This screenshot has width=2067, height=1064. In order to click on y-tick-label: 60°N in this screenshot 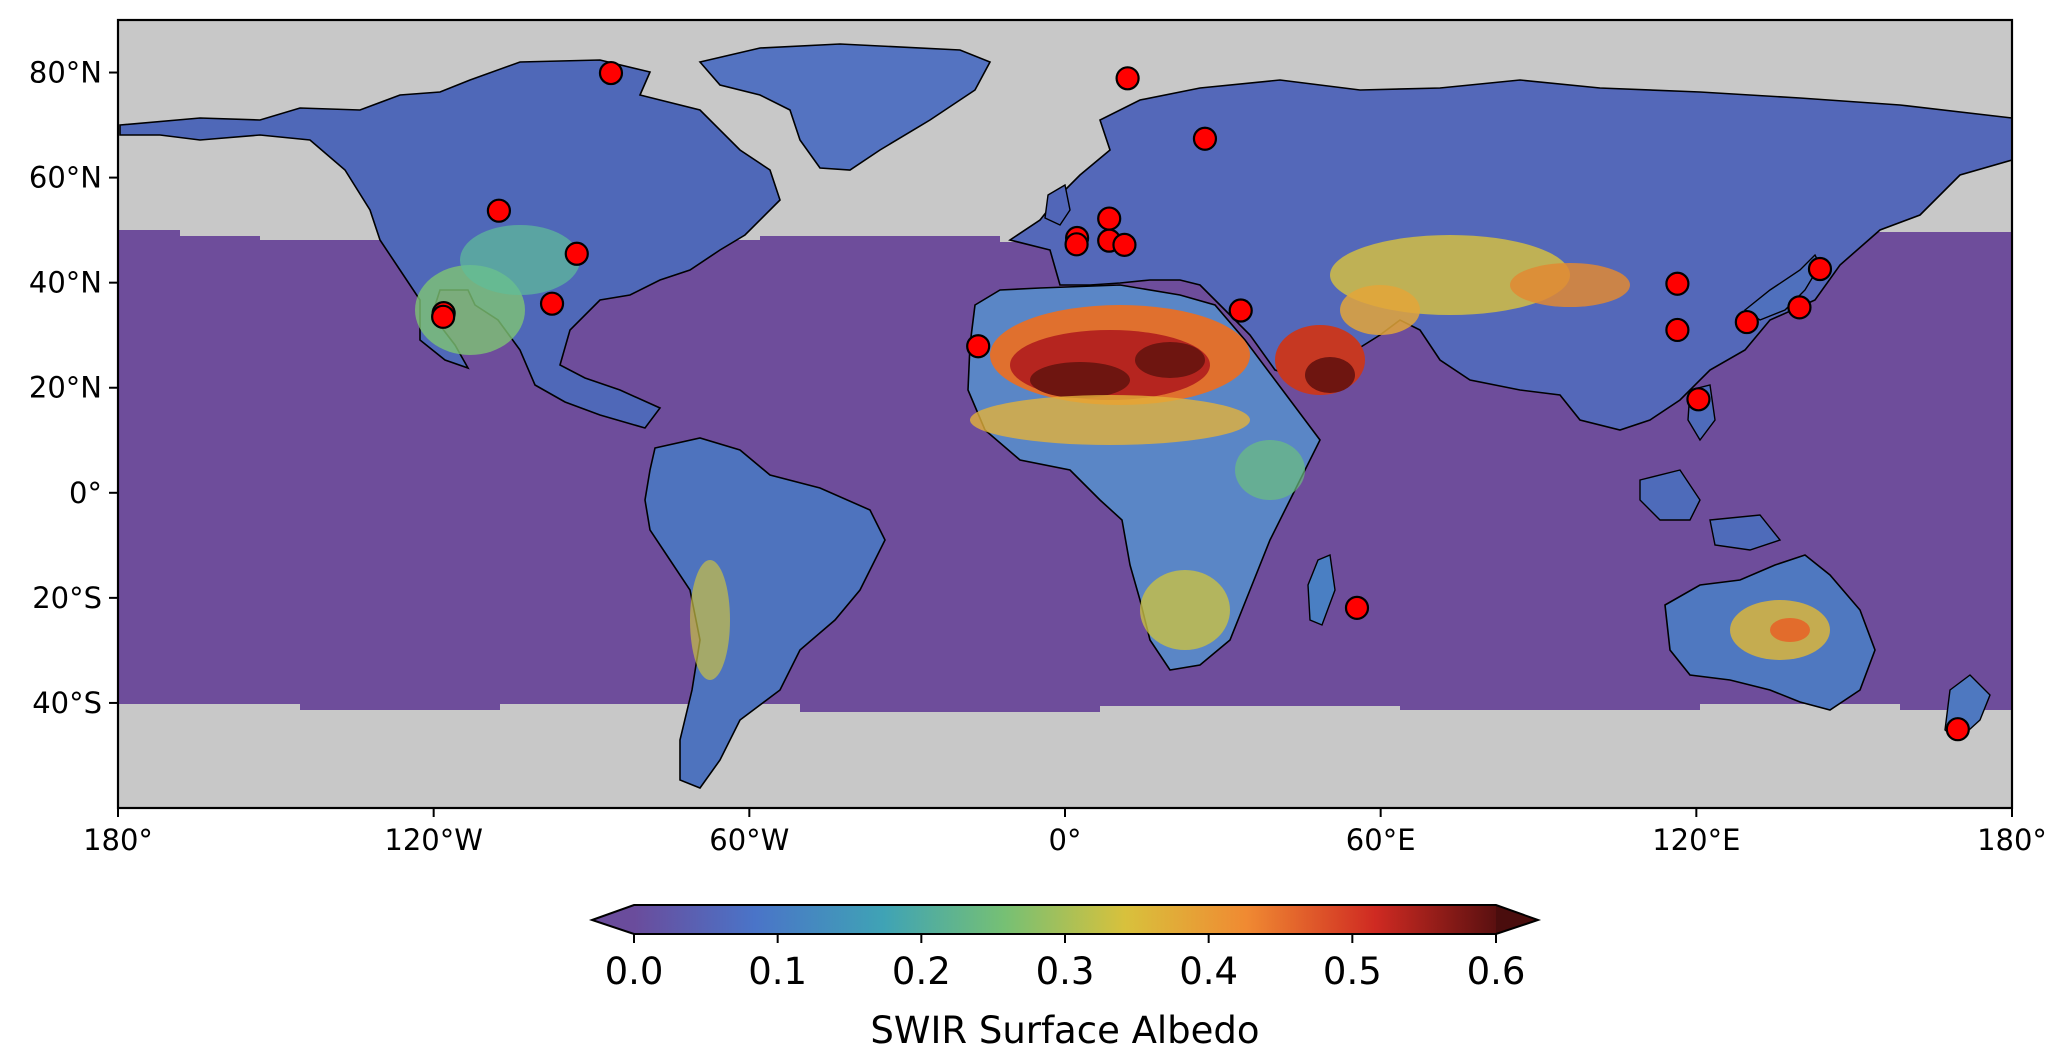, I will do `click(65, 178)`.